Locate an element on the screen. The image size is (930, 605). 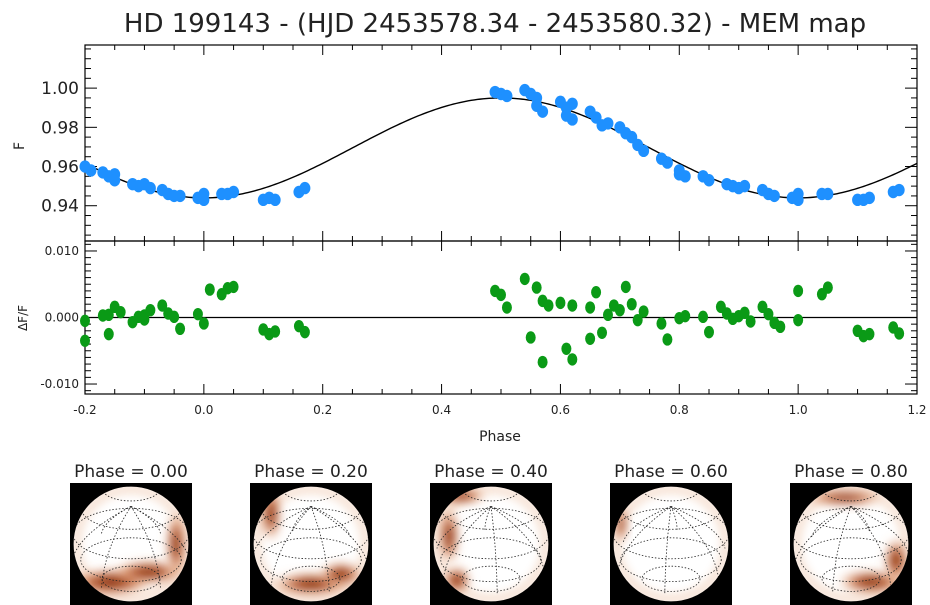
y-tick-label: 0.94 is located at coordinates (60, 207).